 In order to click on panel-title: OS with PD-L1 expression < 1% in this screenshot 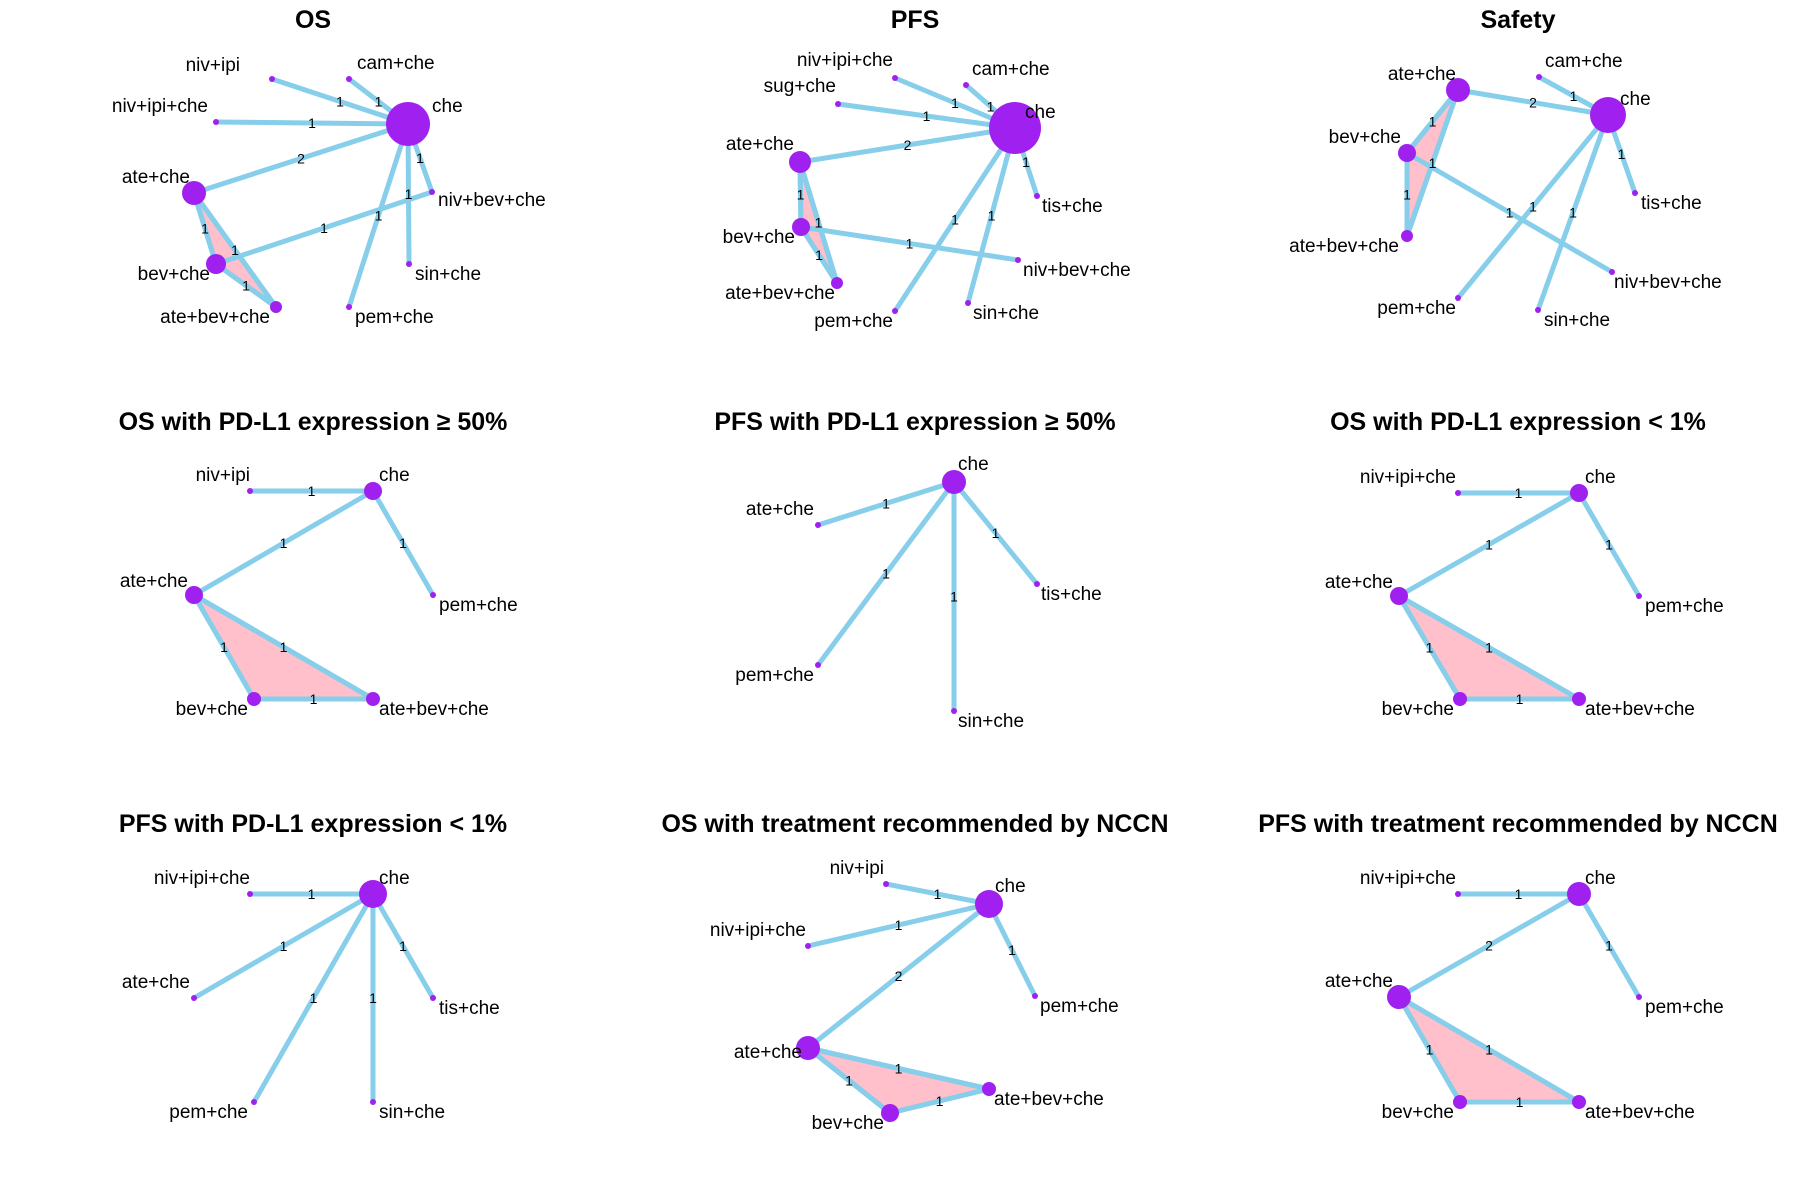, I will do `click(1518, 422)`.